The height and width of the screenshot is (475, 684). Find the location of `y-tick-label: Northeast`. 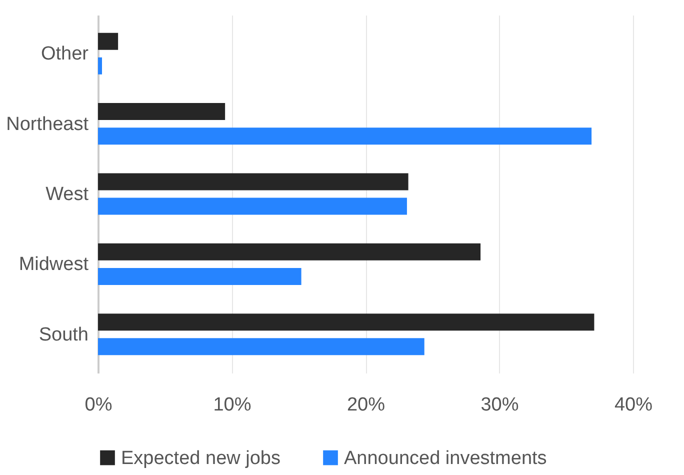

y-tick-label: Northeast is located at coordinates (48, 124).